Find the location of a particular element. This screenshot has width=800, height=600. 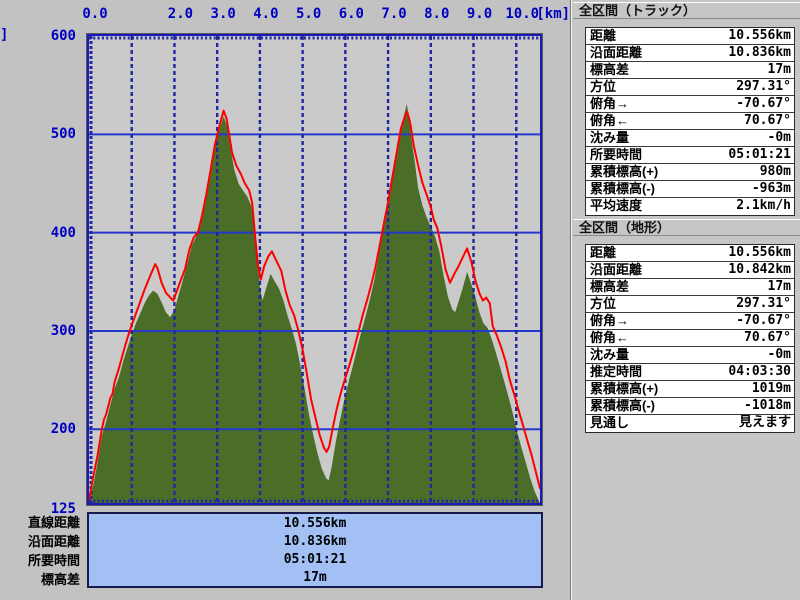

x-axis-tick-label: 10.0 is located at coordinates (522, 14).